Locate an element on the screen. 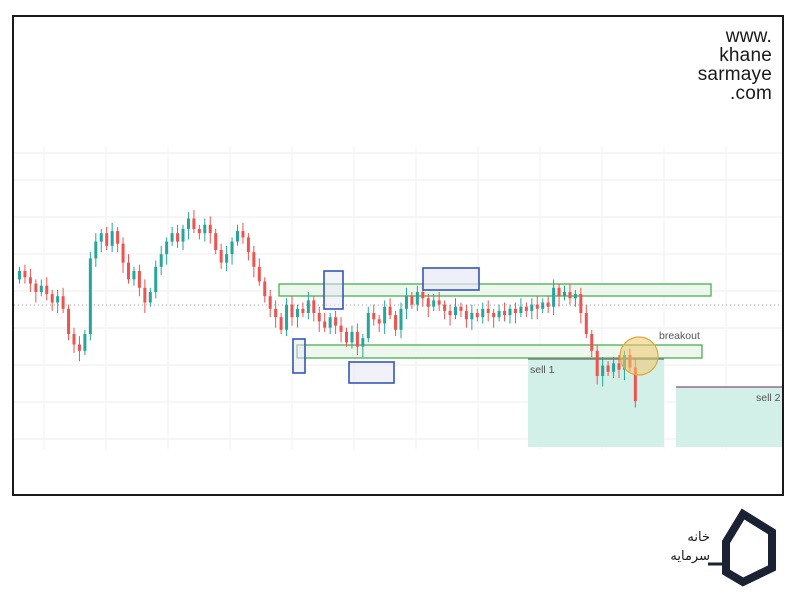 The height and width of the screenshot is (600, 800). website-line: .com is located at coordinates (751, 93).